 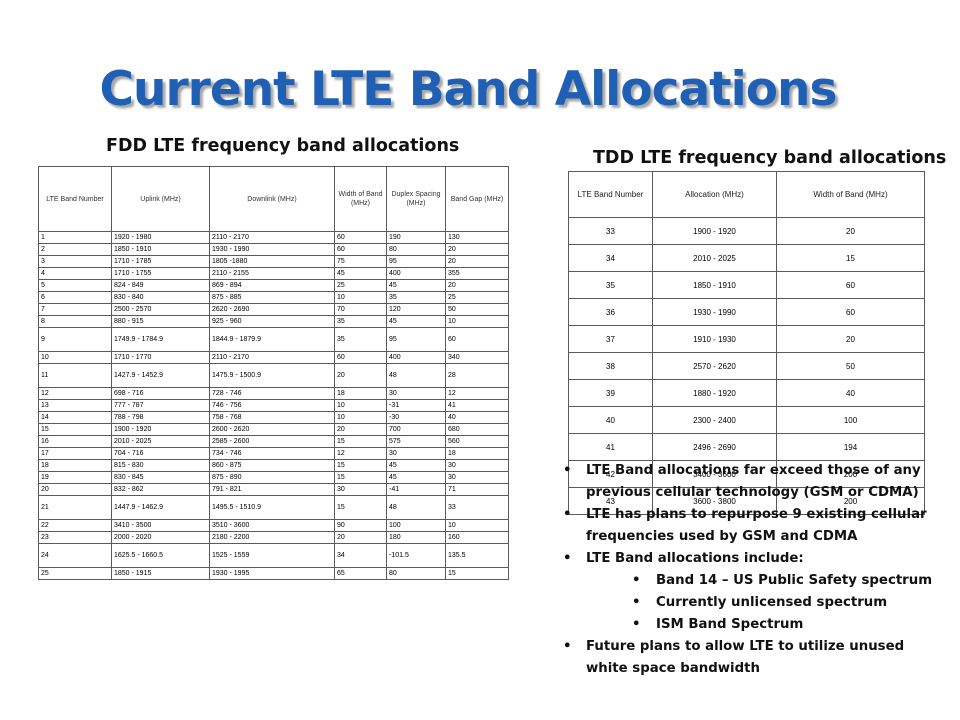 I want to click on table-cell: -101.5, so click(x=416, y=555).